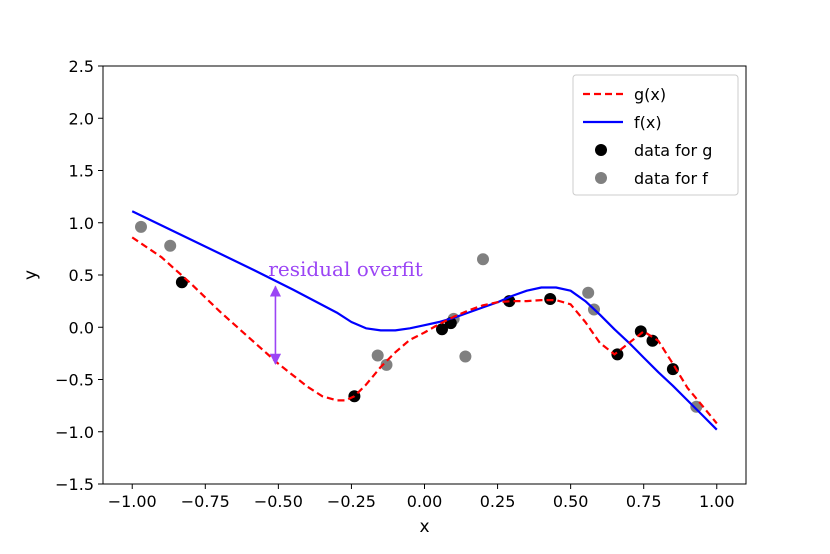  Describe the element at coordinates (601, 150) in the screenshot. I see `legend-marker-data-for-g` at that location.